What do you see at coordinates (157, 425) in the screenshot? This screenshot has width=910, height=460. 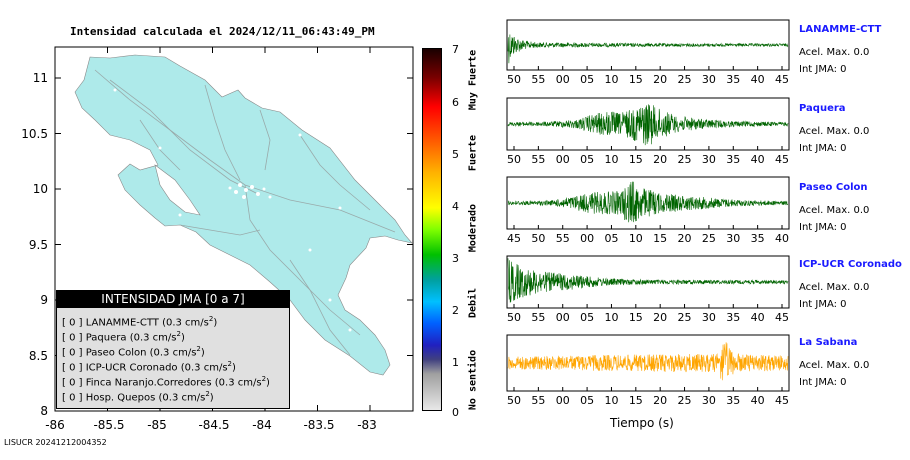 I see `lon-label-85: -85` at bounding box center [157, 425].